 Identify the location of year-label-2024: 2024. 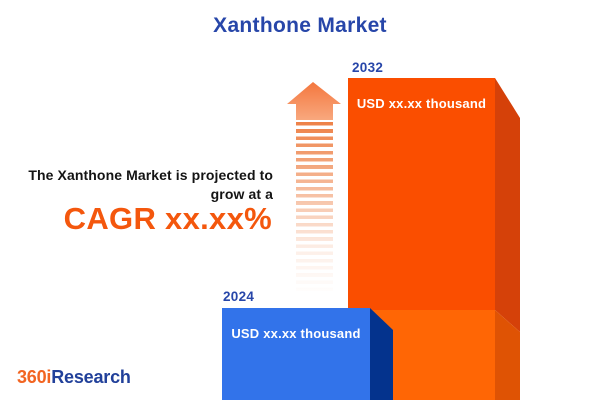
(239, 296).